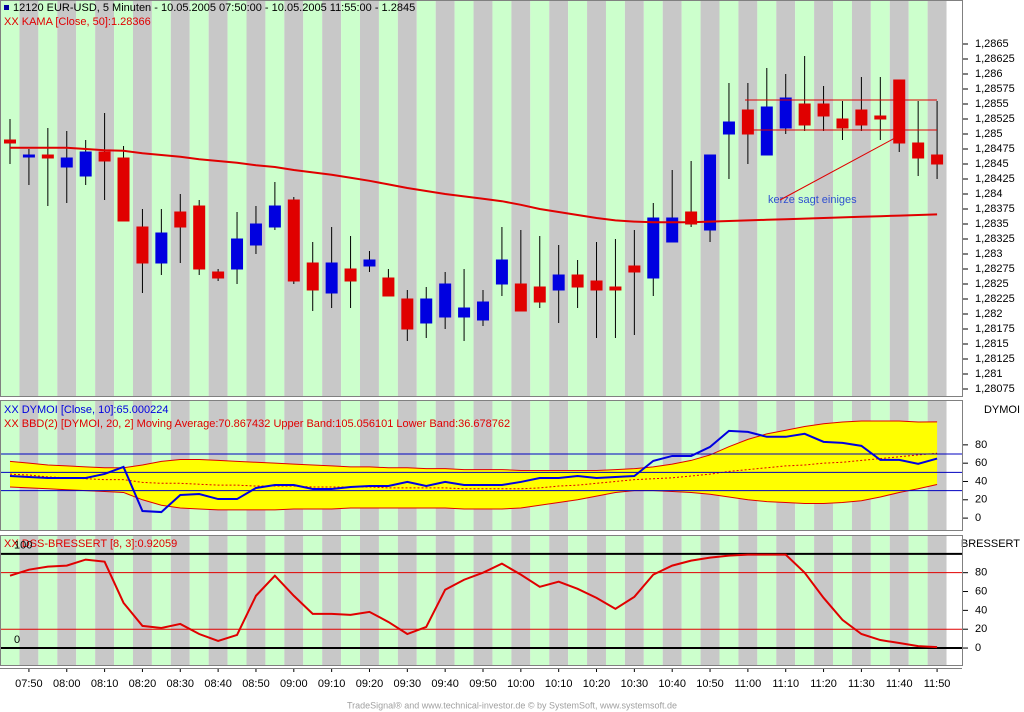 This screenshot has height=712, width=1024. Describe the element at coordinates (990, 544) in the screenshot. I see `panel-label: BRESSERT` at that location.